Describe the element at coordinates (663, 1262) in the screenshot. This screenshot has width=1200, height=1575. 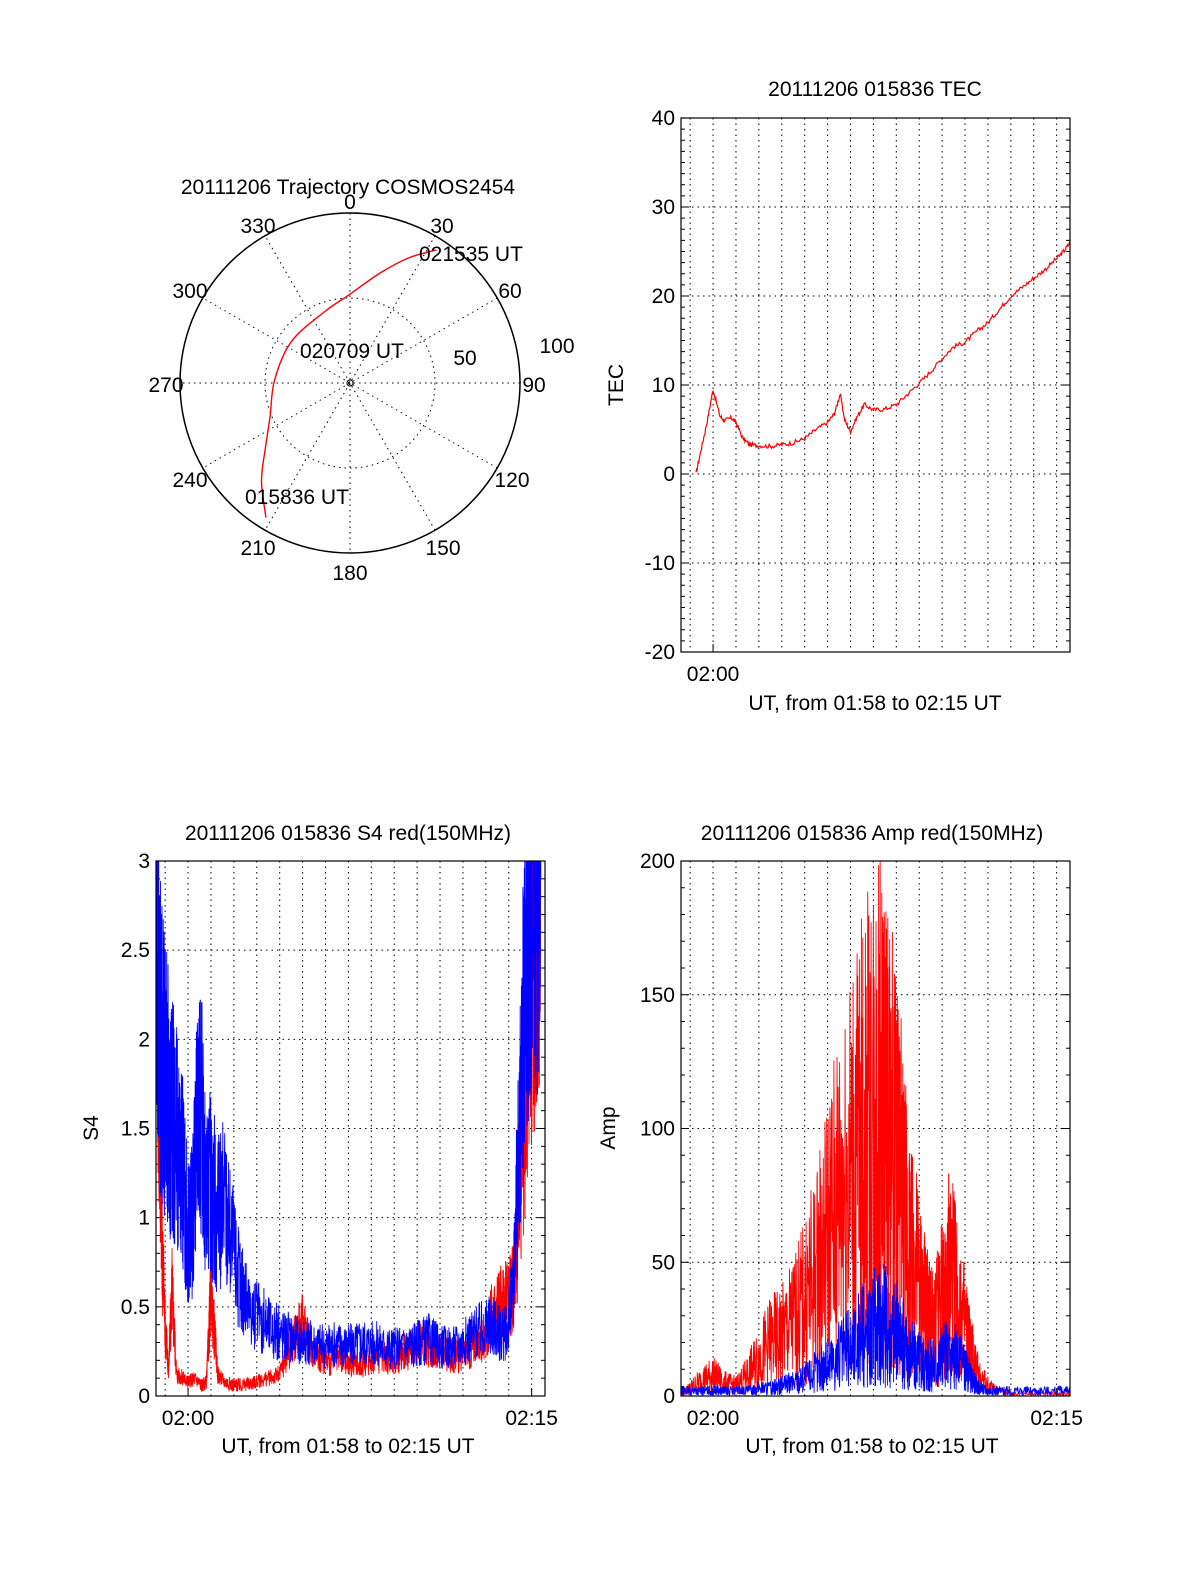
I see `y-tick-label: 50` at that location.